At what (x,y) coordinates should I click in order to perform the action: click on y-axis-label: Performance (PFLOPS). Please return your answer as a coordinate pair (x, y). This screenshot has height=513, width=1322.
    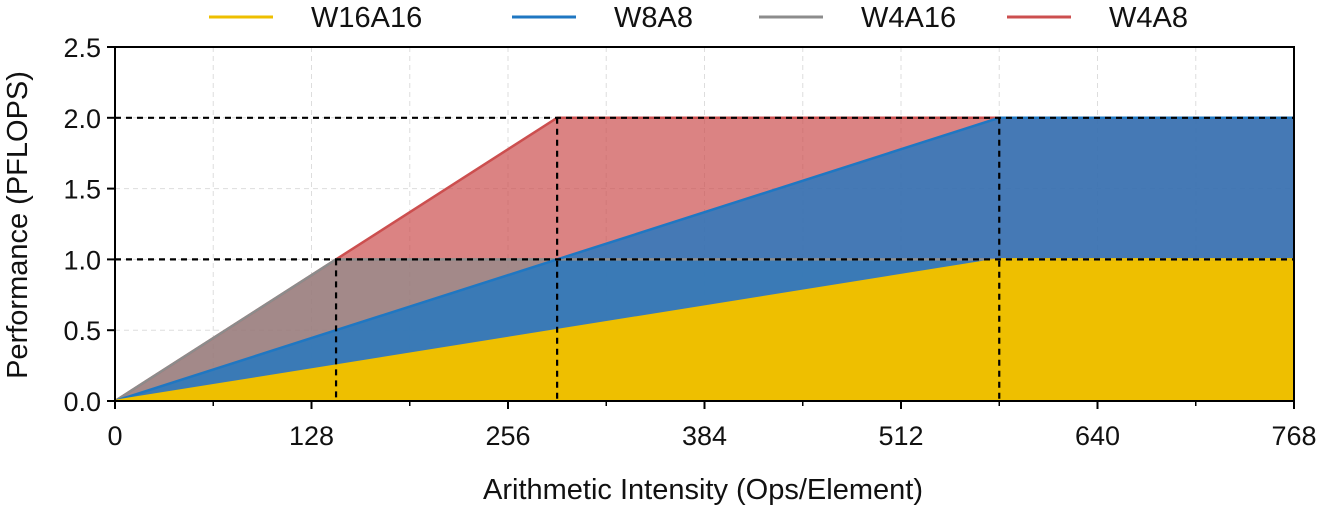
    Looking at the image, I should click on (18, 225).